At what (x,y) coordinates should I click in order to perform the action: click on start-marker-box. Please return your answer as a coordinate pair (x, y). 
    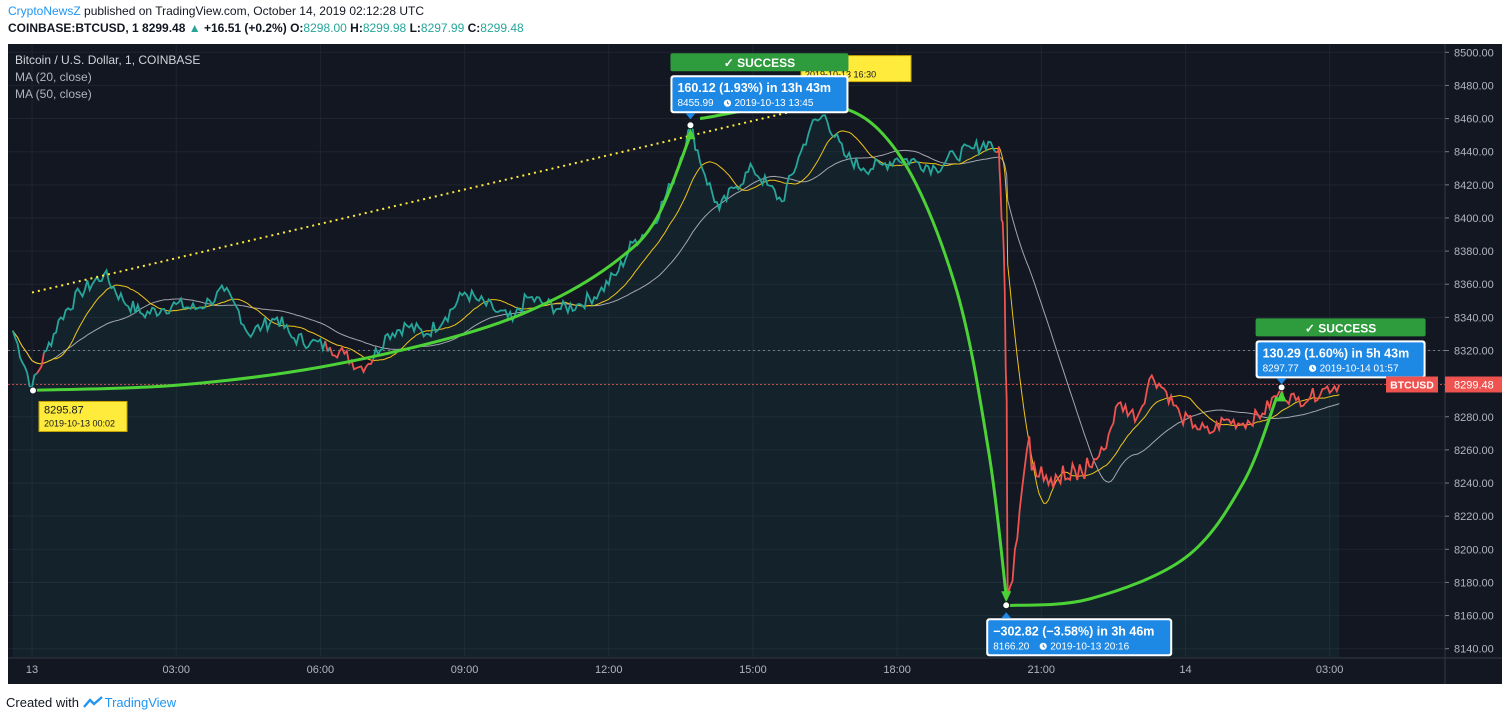
    Looking at the image, I should click on (83, 416).